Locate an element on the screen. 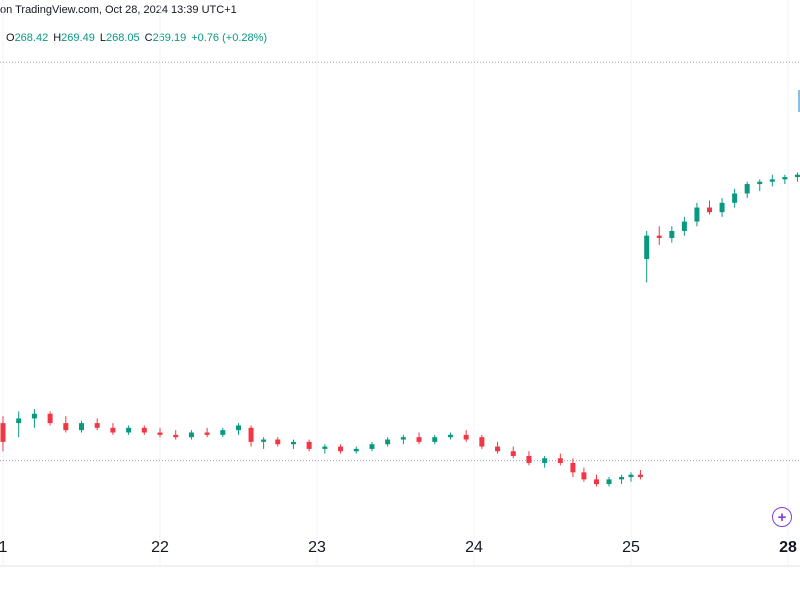  high-value: 269.49 is located at coordinates (78, 38).